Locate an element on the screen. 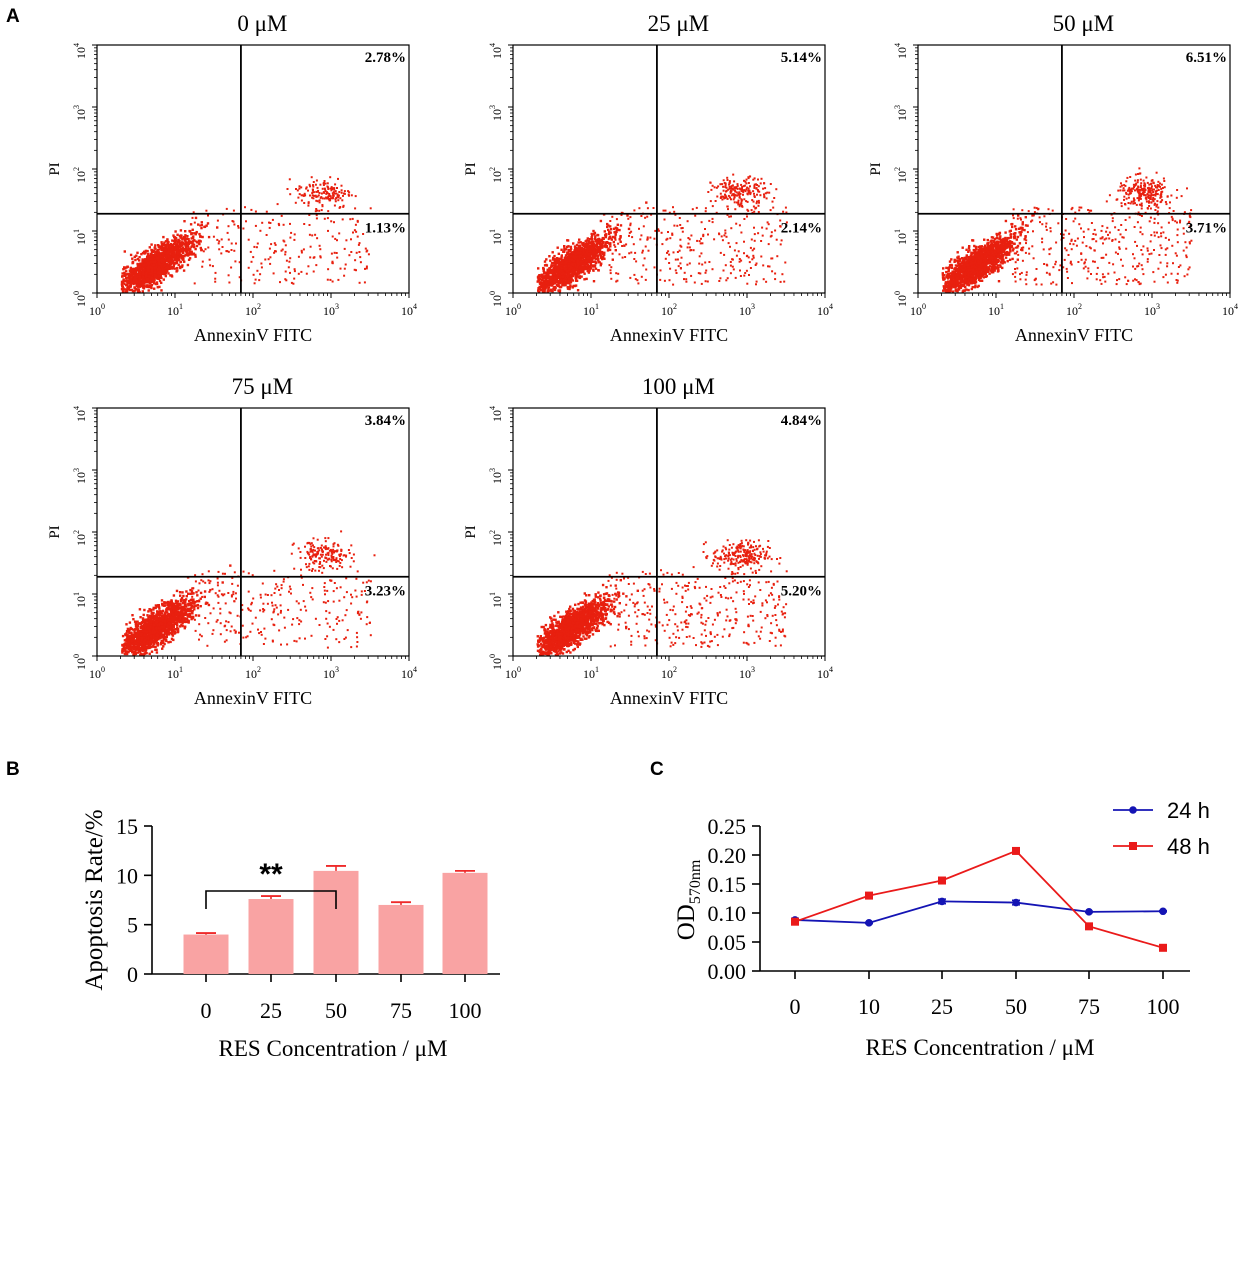 This screenshot has width=1248, height=1264. flow-plot-title: 25 μM is located at coordinates (679, 23).